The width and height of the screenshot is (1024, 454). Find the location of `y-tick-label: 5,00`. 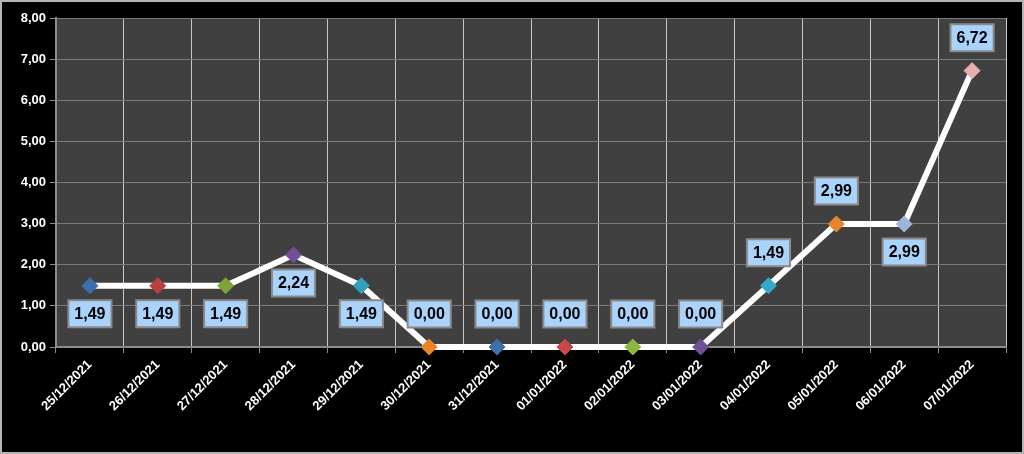

y-tick-label: 5,00 is located at coordinates (33, 140).